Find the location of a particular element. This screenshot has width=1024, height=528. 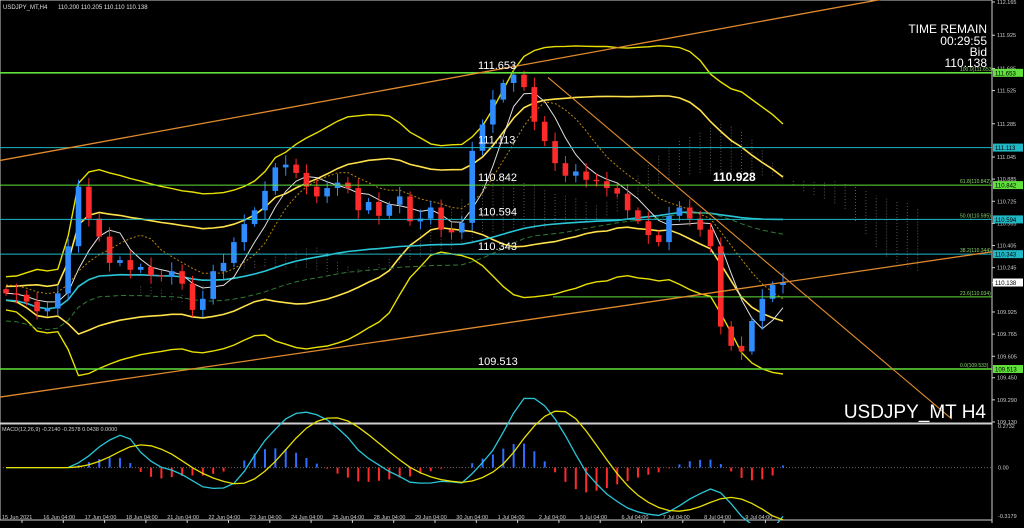

symbol-header: USDJPY_MT,H4 is located at coordinates (25, 8).